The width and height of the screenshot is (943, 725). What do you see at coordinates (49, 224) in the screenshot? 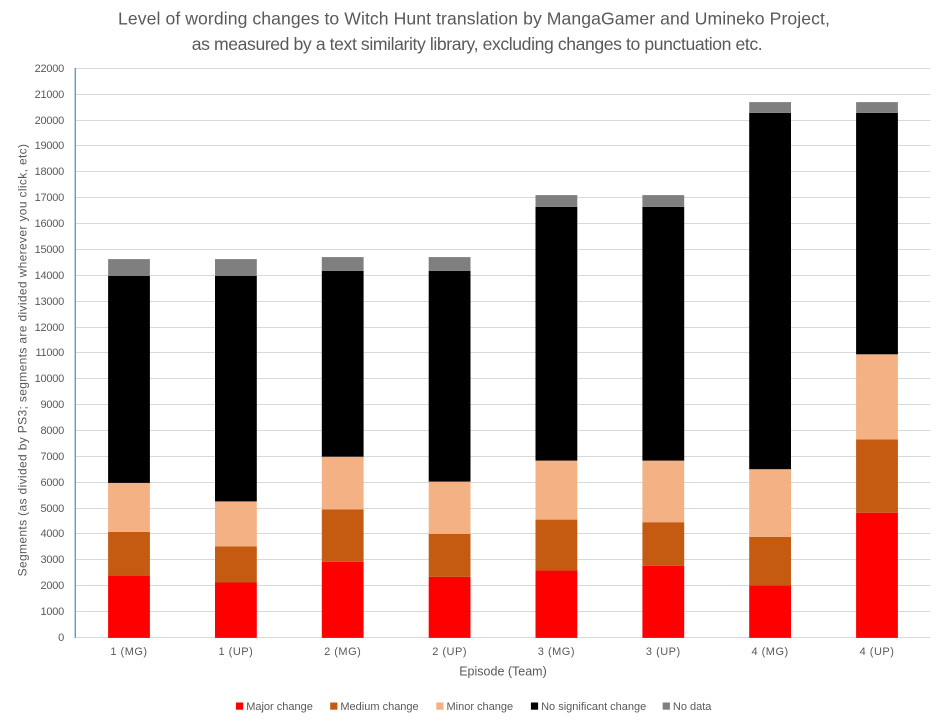
I see `svg-text: 16000` at bounding box center [49, 224].